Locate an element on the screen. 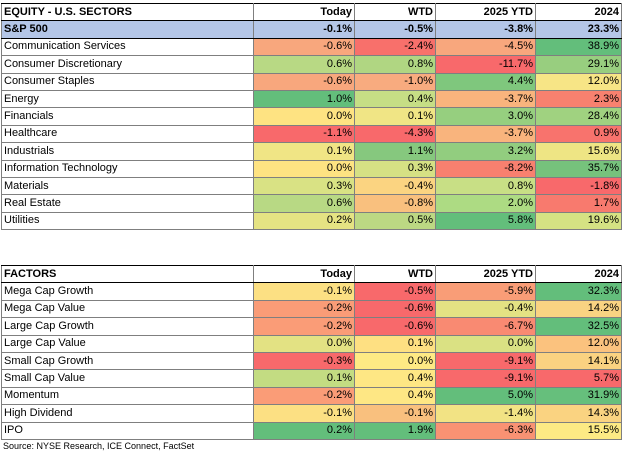  cell-wtd: -0.5% is located at coordinates (395, 291).